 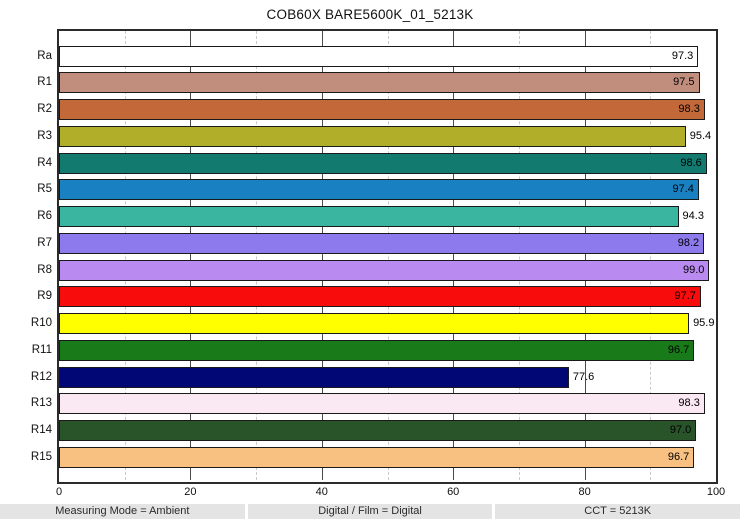 What do you see at coordinates (44, 162) in the screenshot?
I see `bar-category-label: R4` at bounding box center [44, 162].